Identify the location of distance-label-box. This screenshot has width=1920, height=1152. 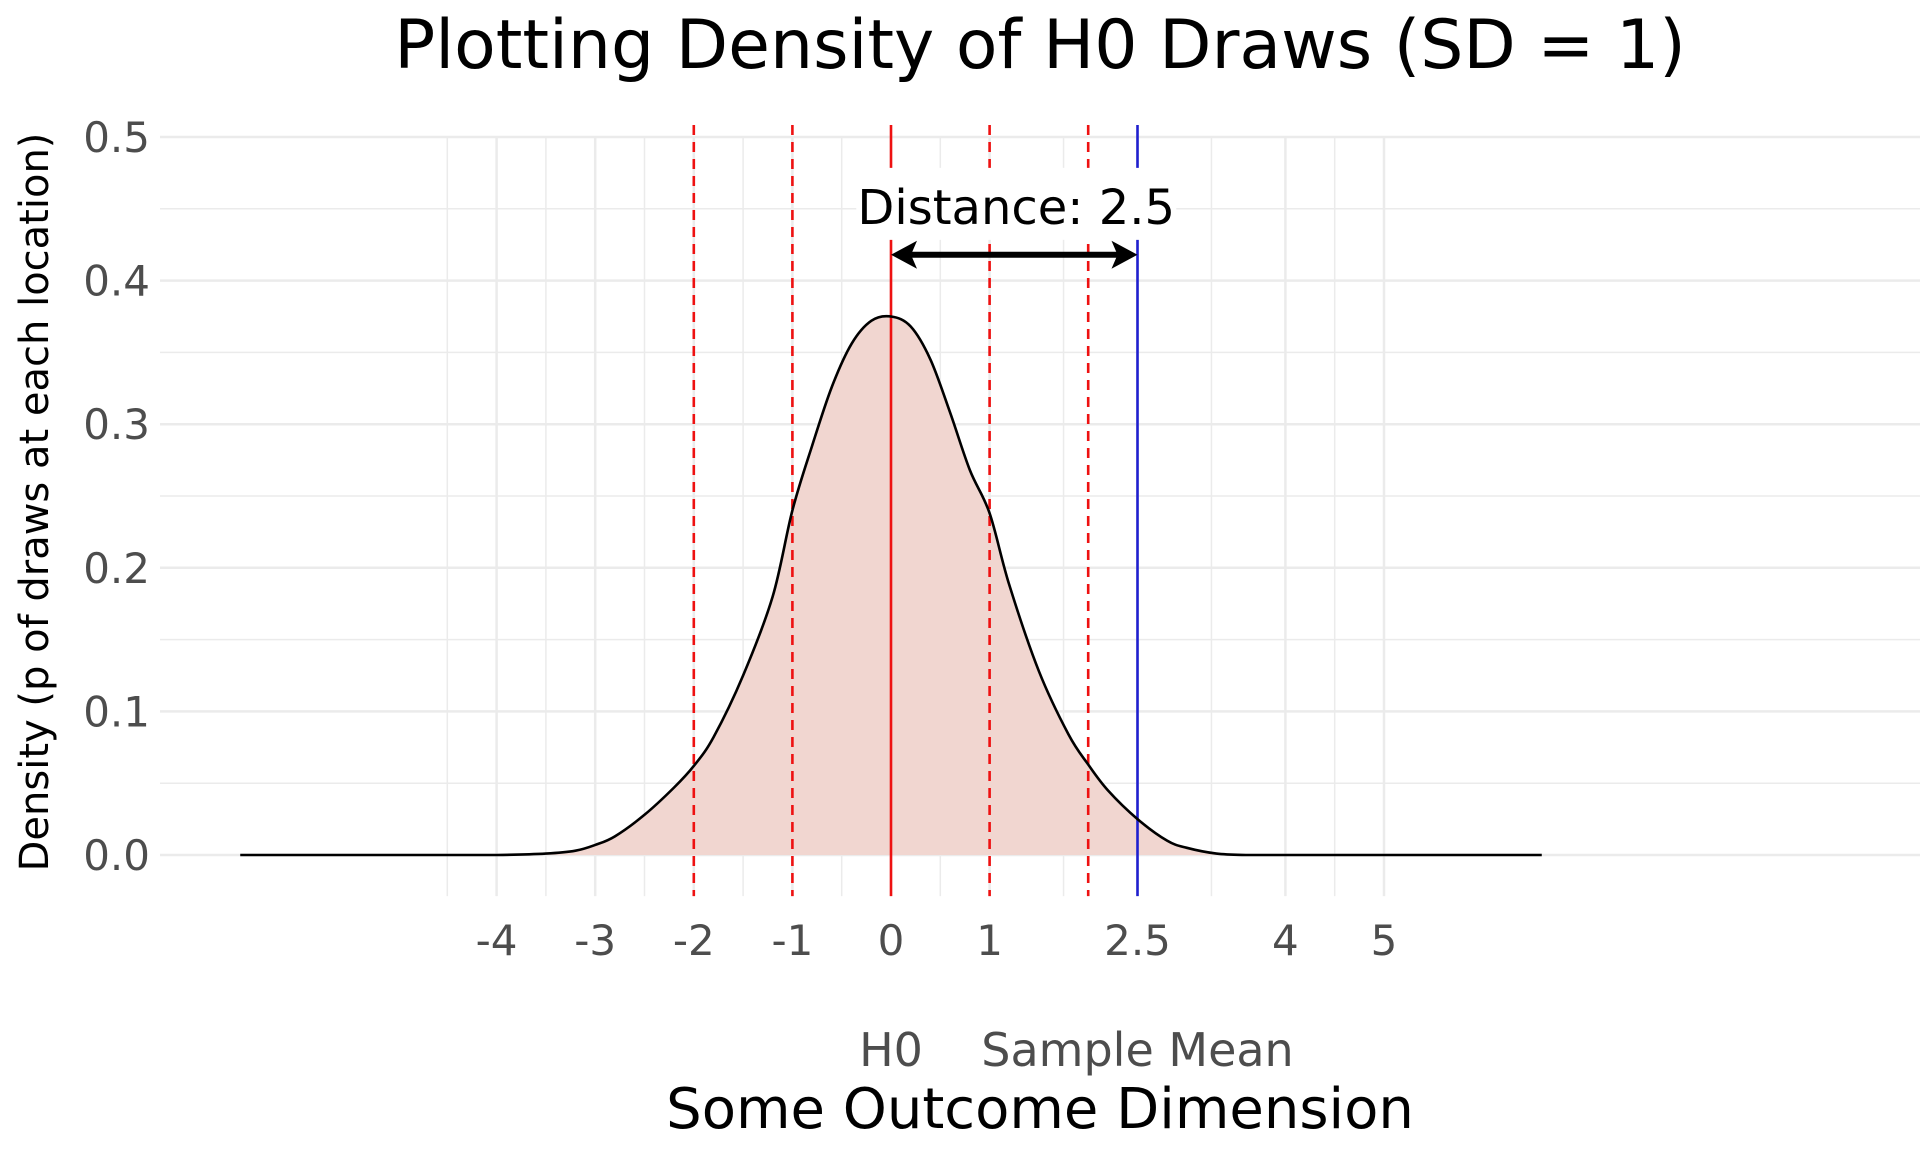
(1016, 203).